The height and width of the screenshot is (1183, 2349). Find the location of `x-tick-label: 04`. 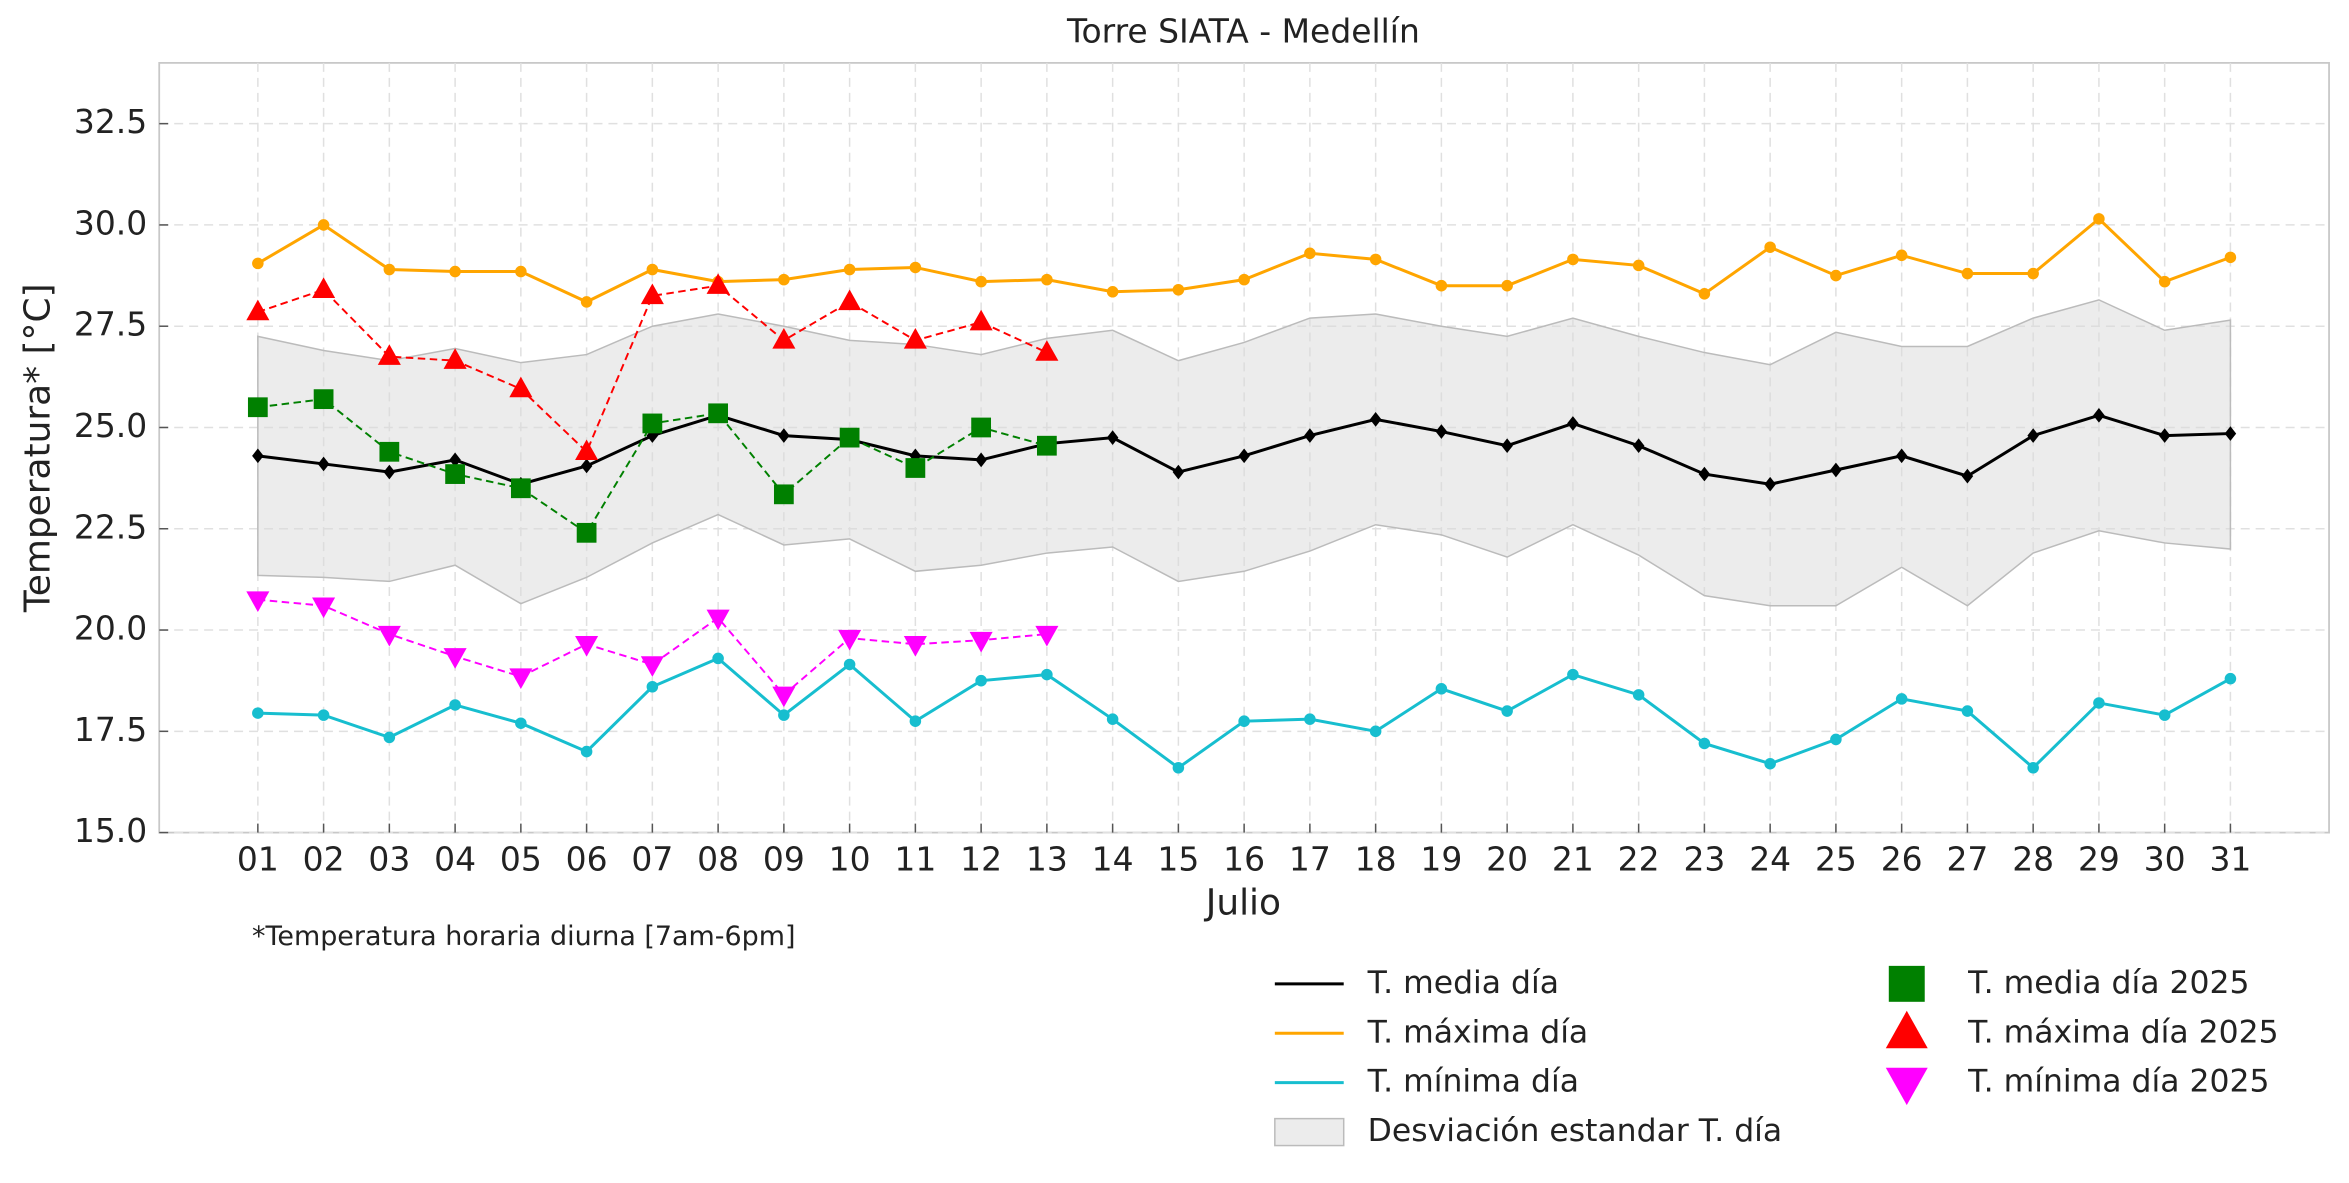

x-tick-label: 04 is located at coordinates (455, 859).